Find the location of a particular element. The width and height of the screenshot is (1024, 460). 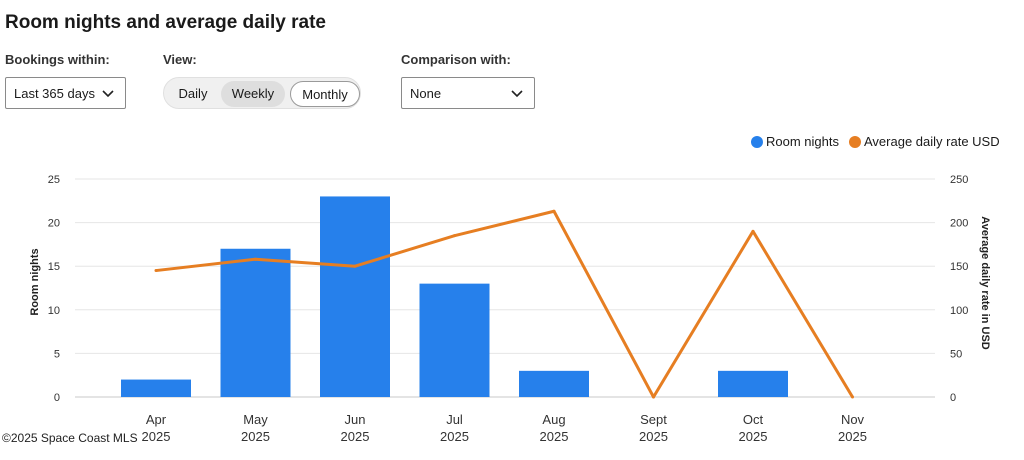

y-tick-label: 0 is located at coordinates (57, 398).